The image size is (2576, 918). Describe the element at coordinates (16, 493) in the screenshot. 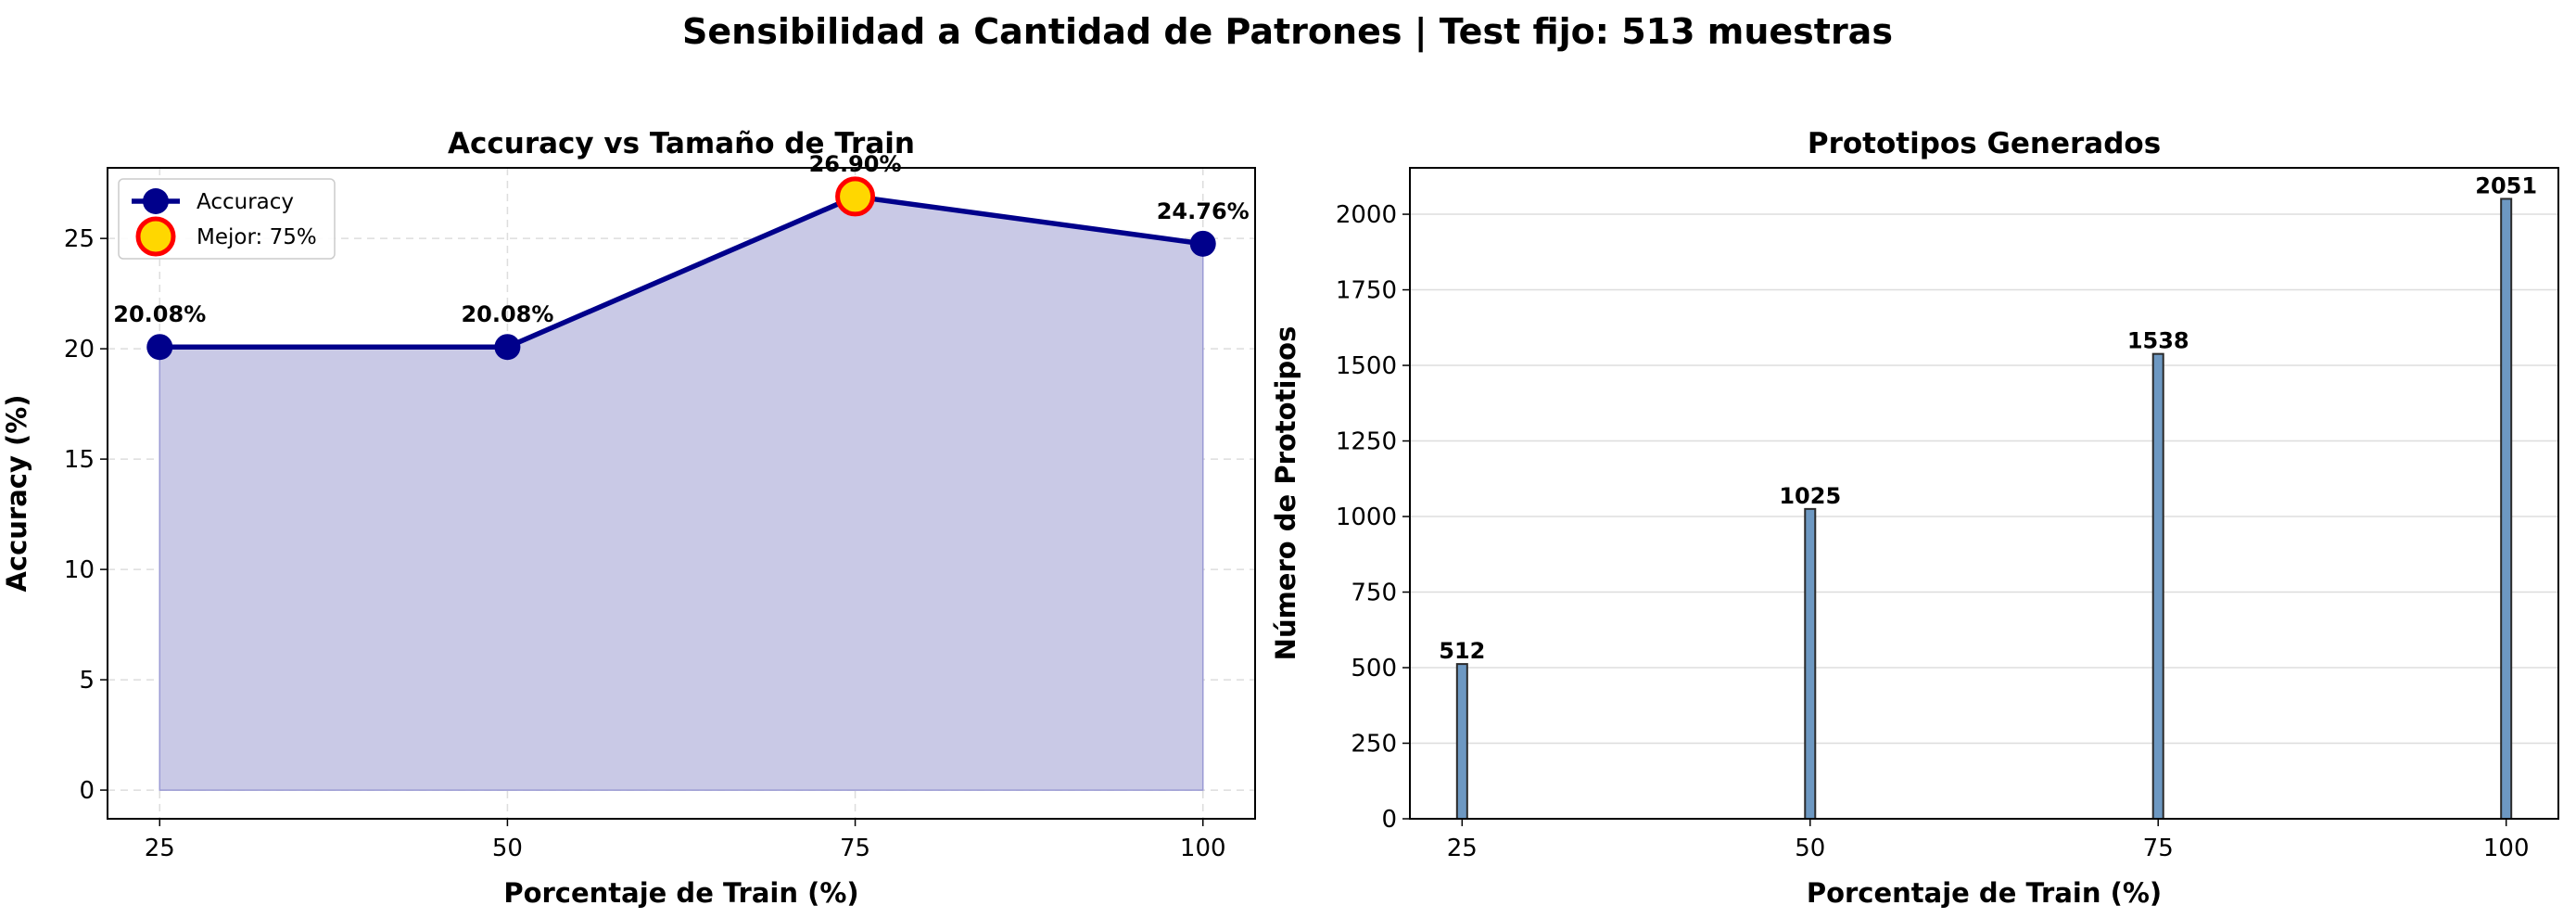

I see `accuracy-ylabel: Accuracy (%)` at that location.